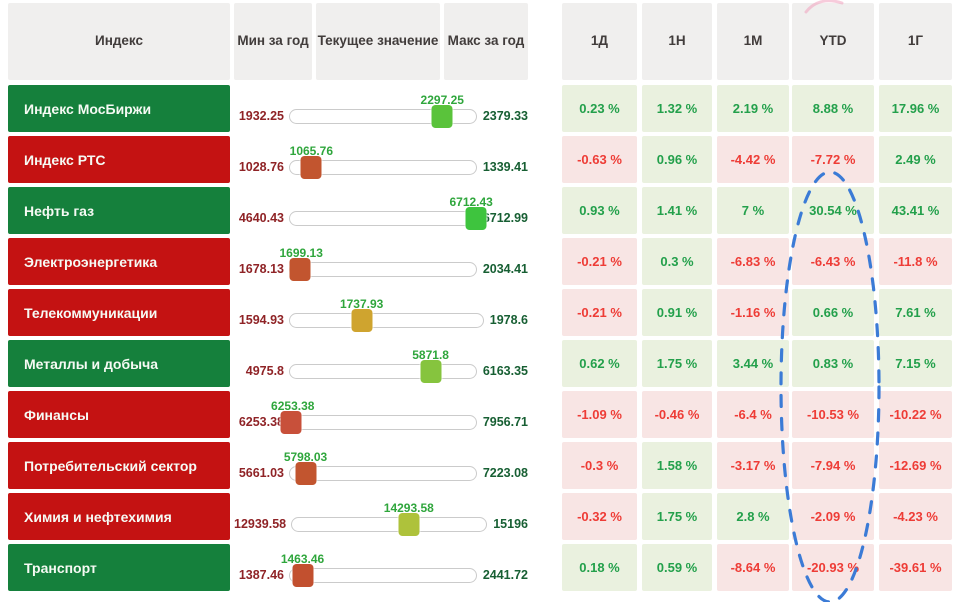  Describe the element at coordinates (261, 269) in the screenshot. I see `year-min-value: 1678.13` at that location.